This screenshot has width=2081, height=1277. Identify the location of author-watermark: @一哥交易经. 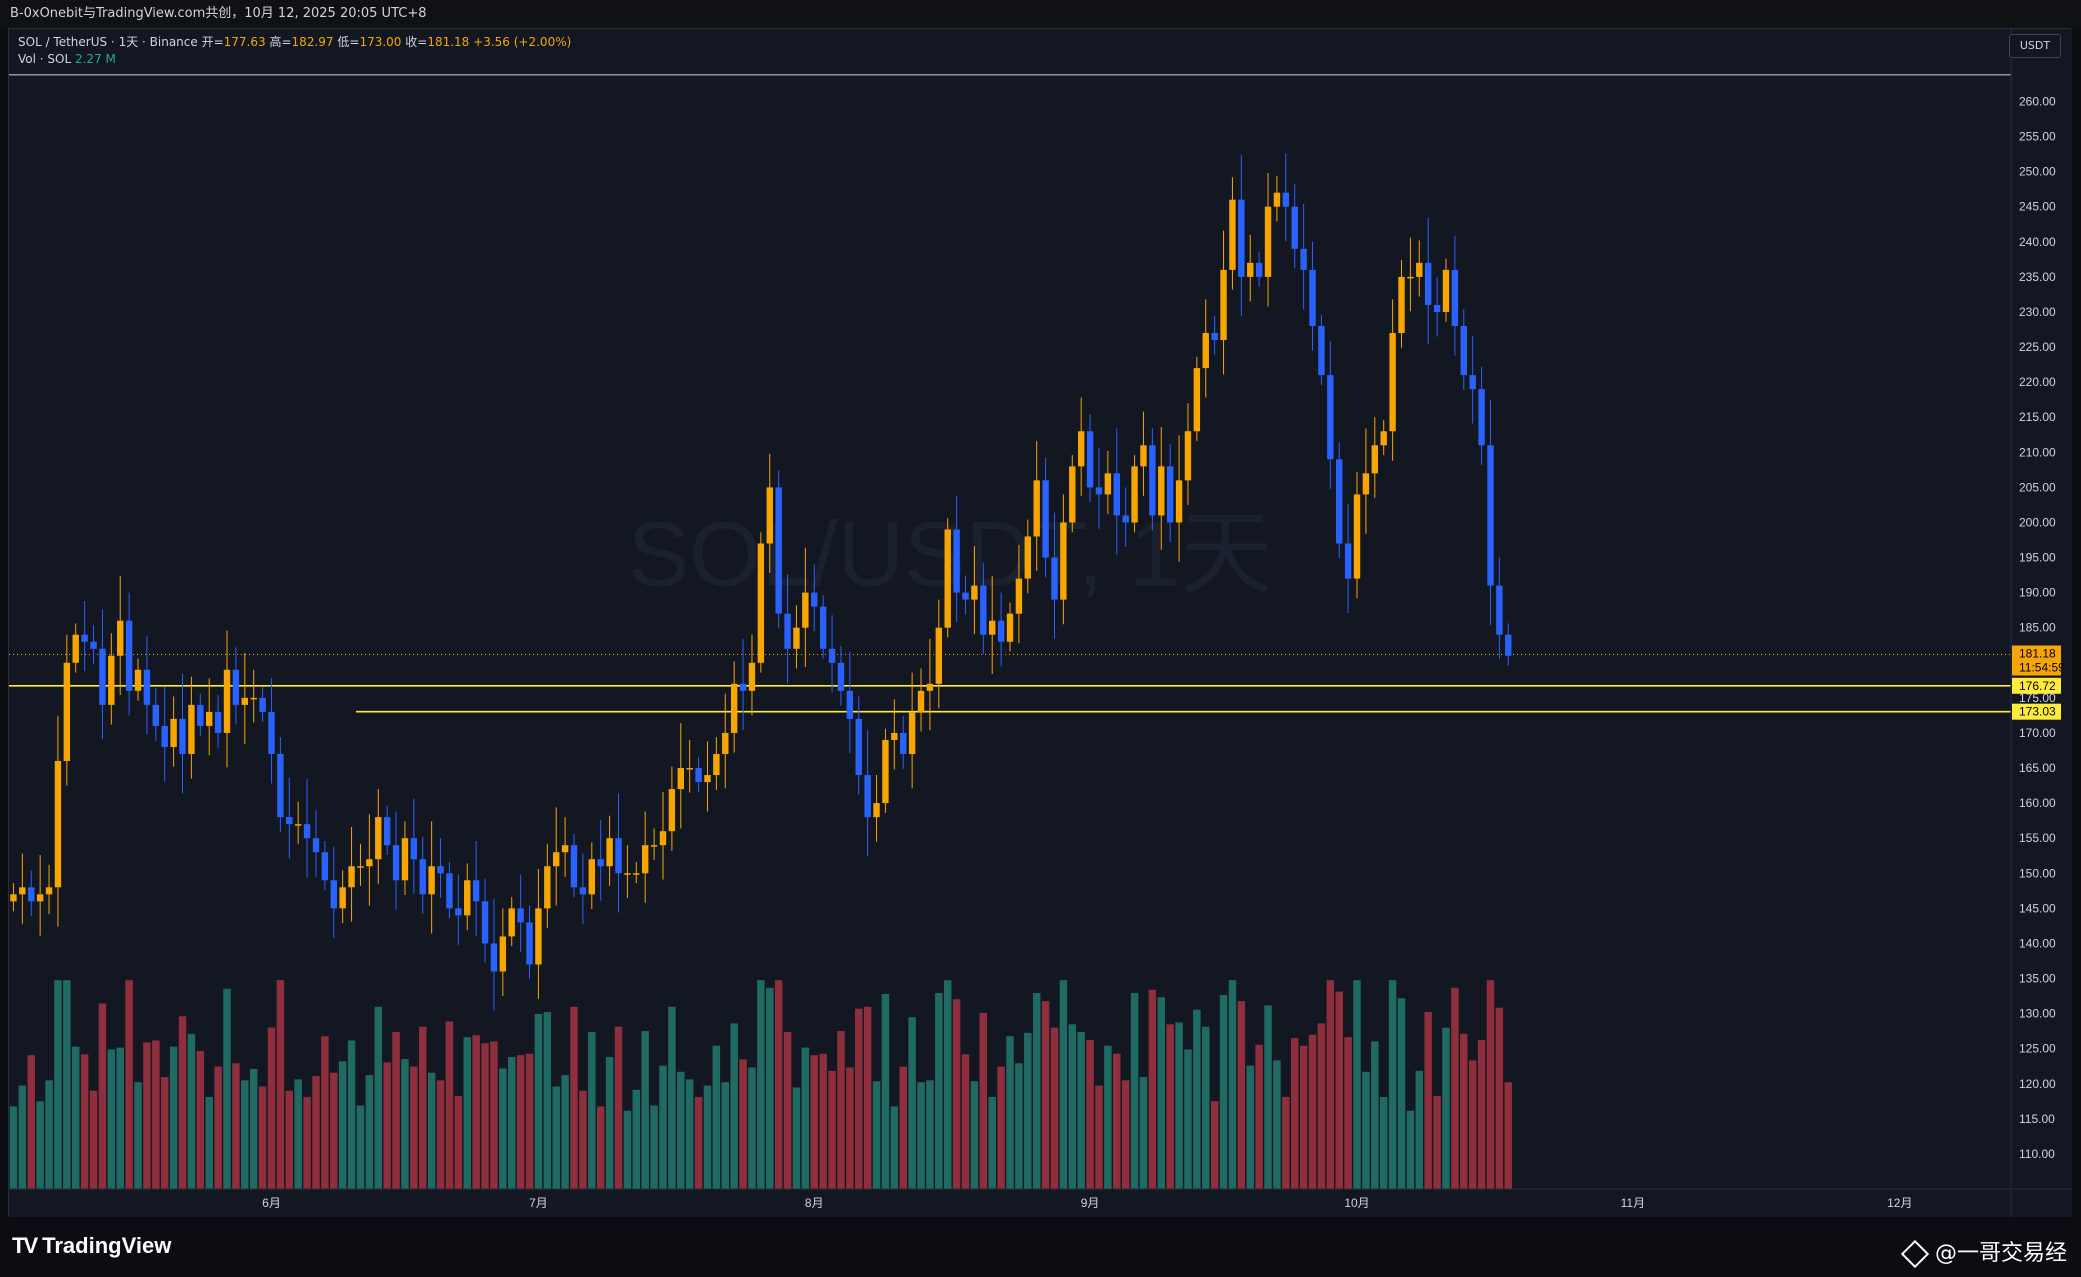
(1983, 1252).